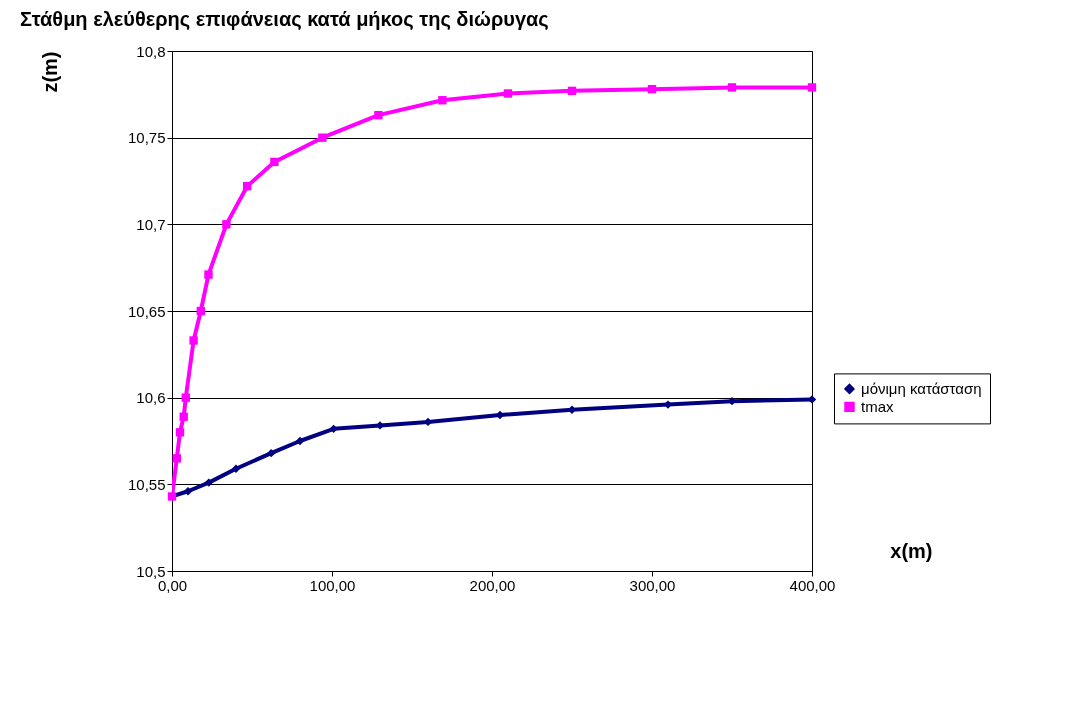 This screenshot has width=1068, height=702. Describe the element at coordinates (146, 311) in the screenshot. I see `y-tick-label: 10,65` at that location.